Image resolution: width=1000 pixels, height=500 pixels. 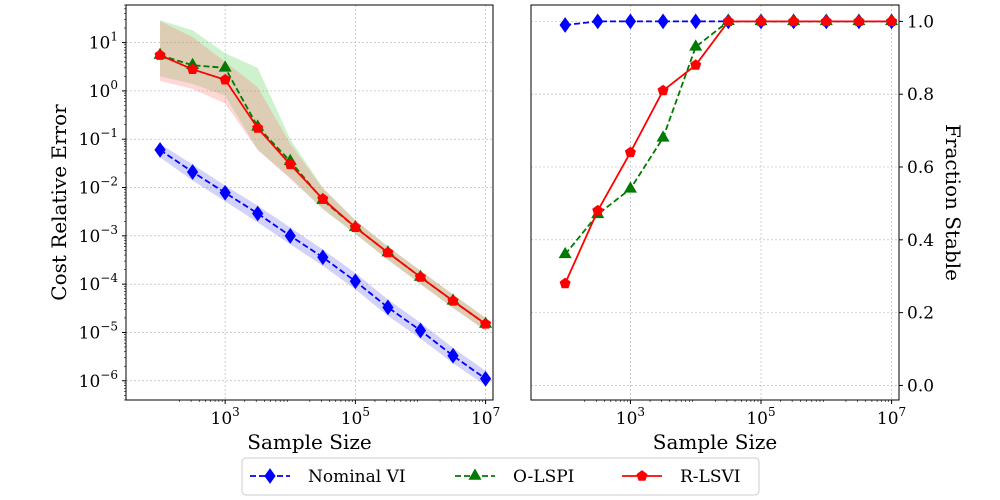 I want to click on y-tick-label: 10⁰, so click(x=103, y=90).